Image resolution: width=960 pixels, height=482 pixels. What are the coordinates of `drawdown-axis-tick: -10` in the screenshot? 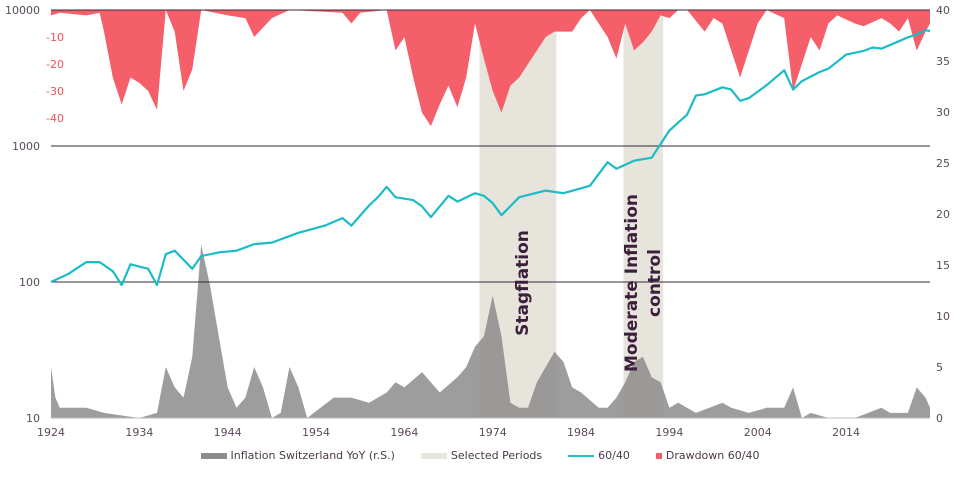 It's located at (55, 37).